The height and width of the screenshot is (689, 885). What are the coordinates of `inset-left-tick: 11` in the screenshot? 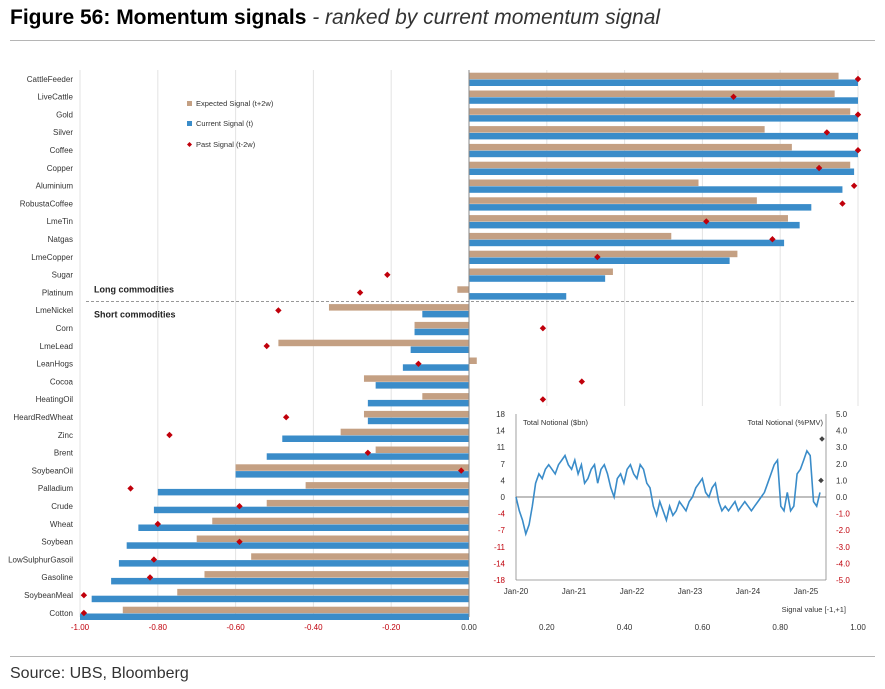 It's located at (501, 447).